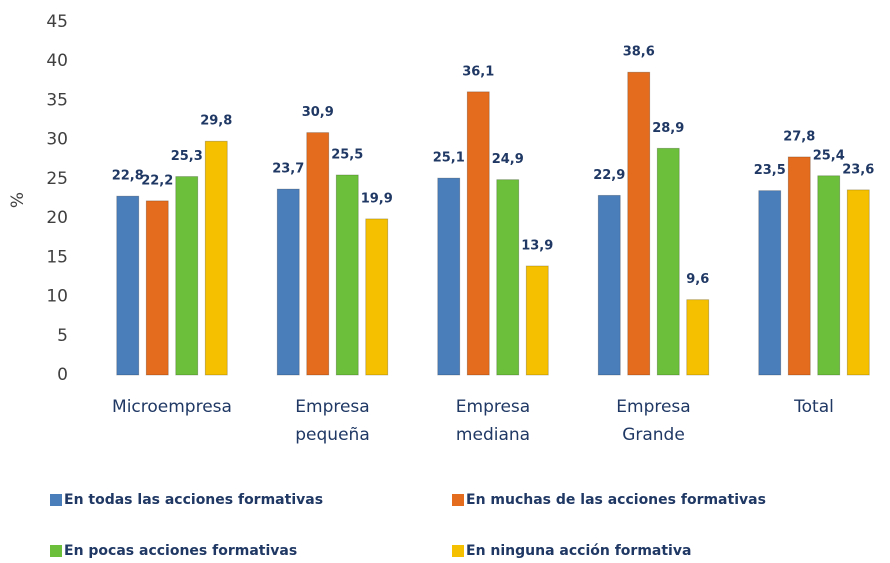 The width and height of the screenshot is (890, 563). Describe the element at coordinates (332, 421) in the screenshot. I see `x-tick-label: Empresa pequeña` at that location.